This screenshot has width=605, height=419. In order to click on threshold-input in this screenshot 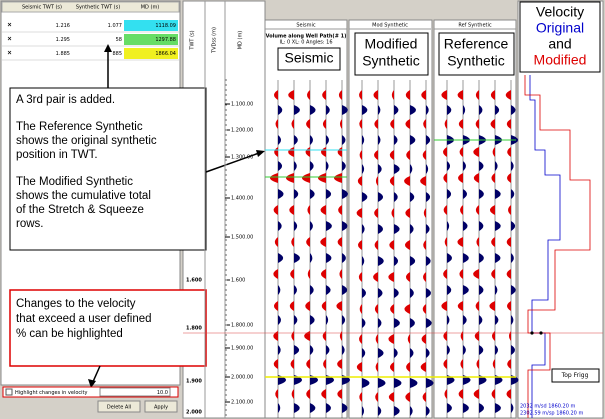, I will do `click(135, 392)`.